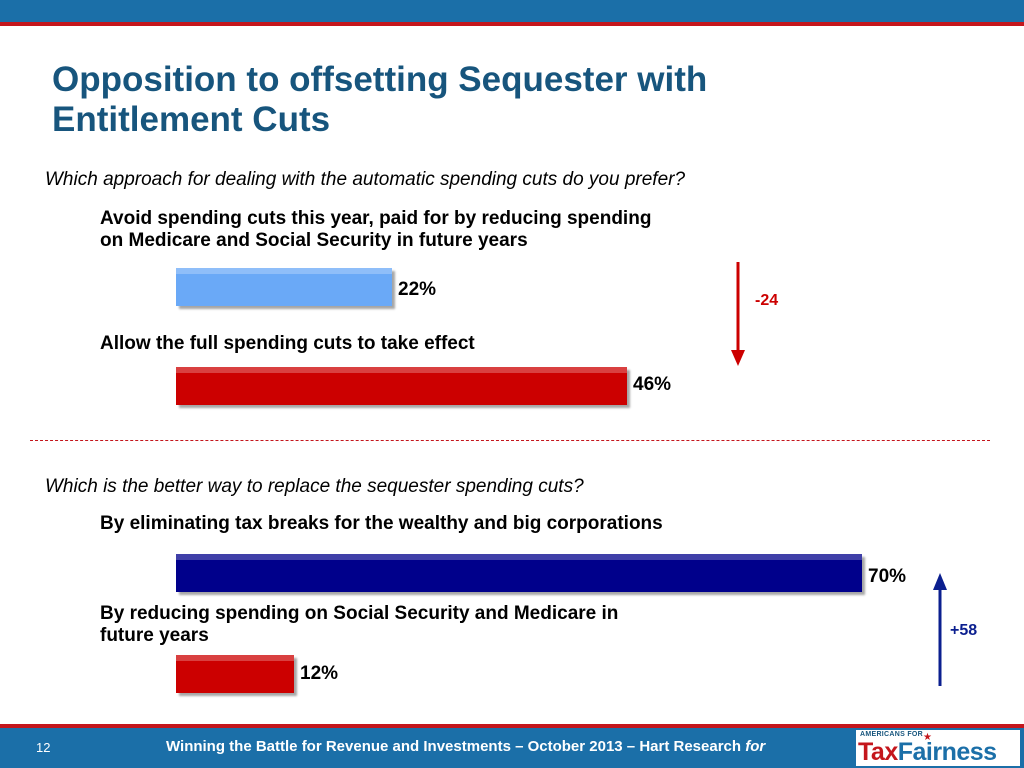 This screenshot has width=1024, height=768. Describe the element at coordinates (892, 734) in the screenshot. I see `logo-tagline: AMERICANS FOR` at that location.